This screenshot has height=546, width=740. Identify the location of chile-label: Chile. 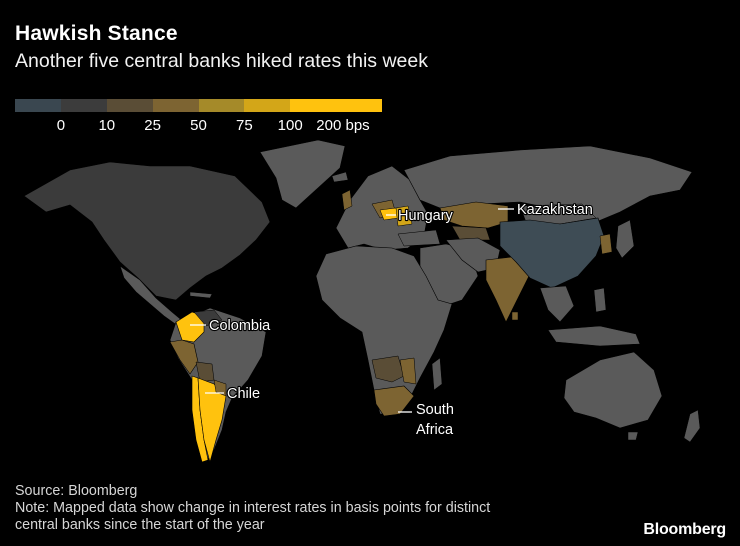
(243, 394).